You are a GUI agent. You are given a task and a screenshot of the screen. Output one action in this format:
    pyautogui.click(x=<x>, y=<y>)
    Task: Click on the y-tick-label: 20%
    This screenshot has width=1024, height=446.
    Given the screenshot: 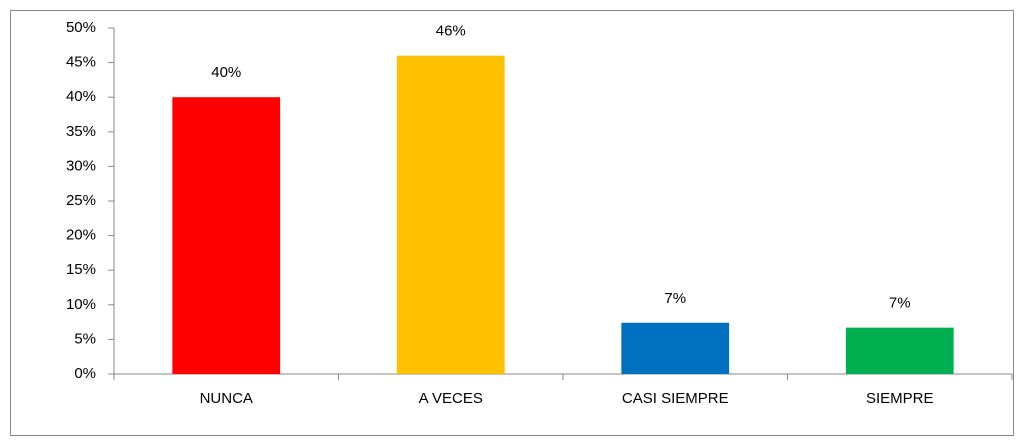 What is the action you would take?
    pyautogui.click(x=81, y=235)
    